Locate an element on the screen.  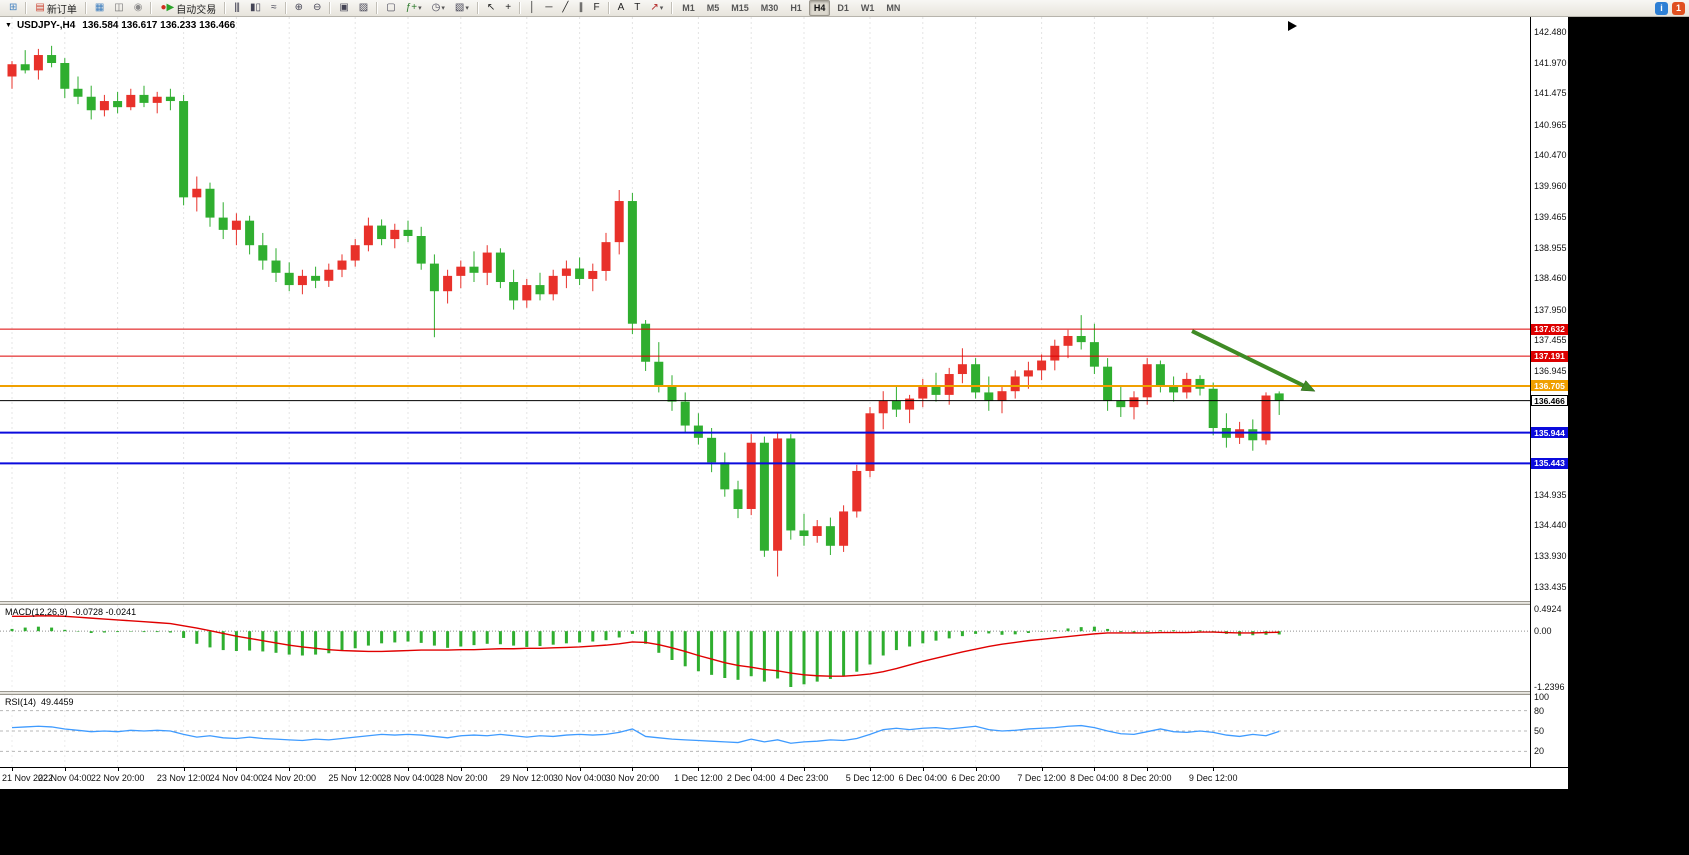
sound-icon: ◉ is located at coordinates (138, 8).